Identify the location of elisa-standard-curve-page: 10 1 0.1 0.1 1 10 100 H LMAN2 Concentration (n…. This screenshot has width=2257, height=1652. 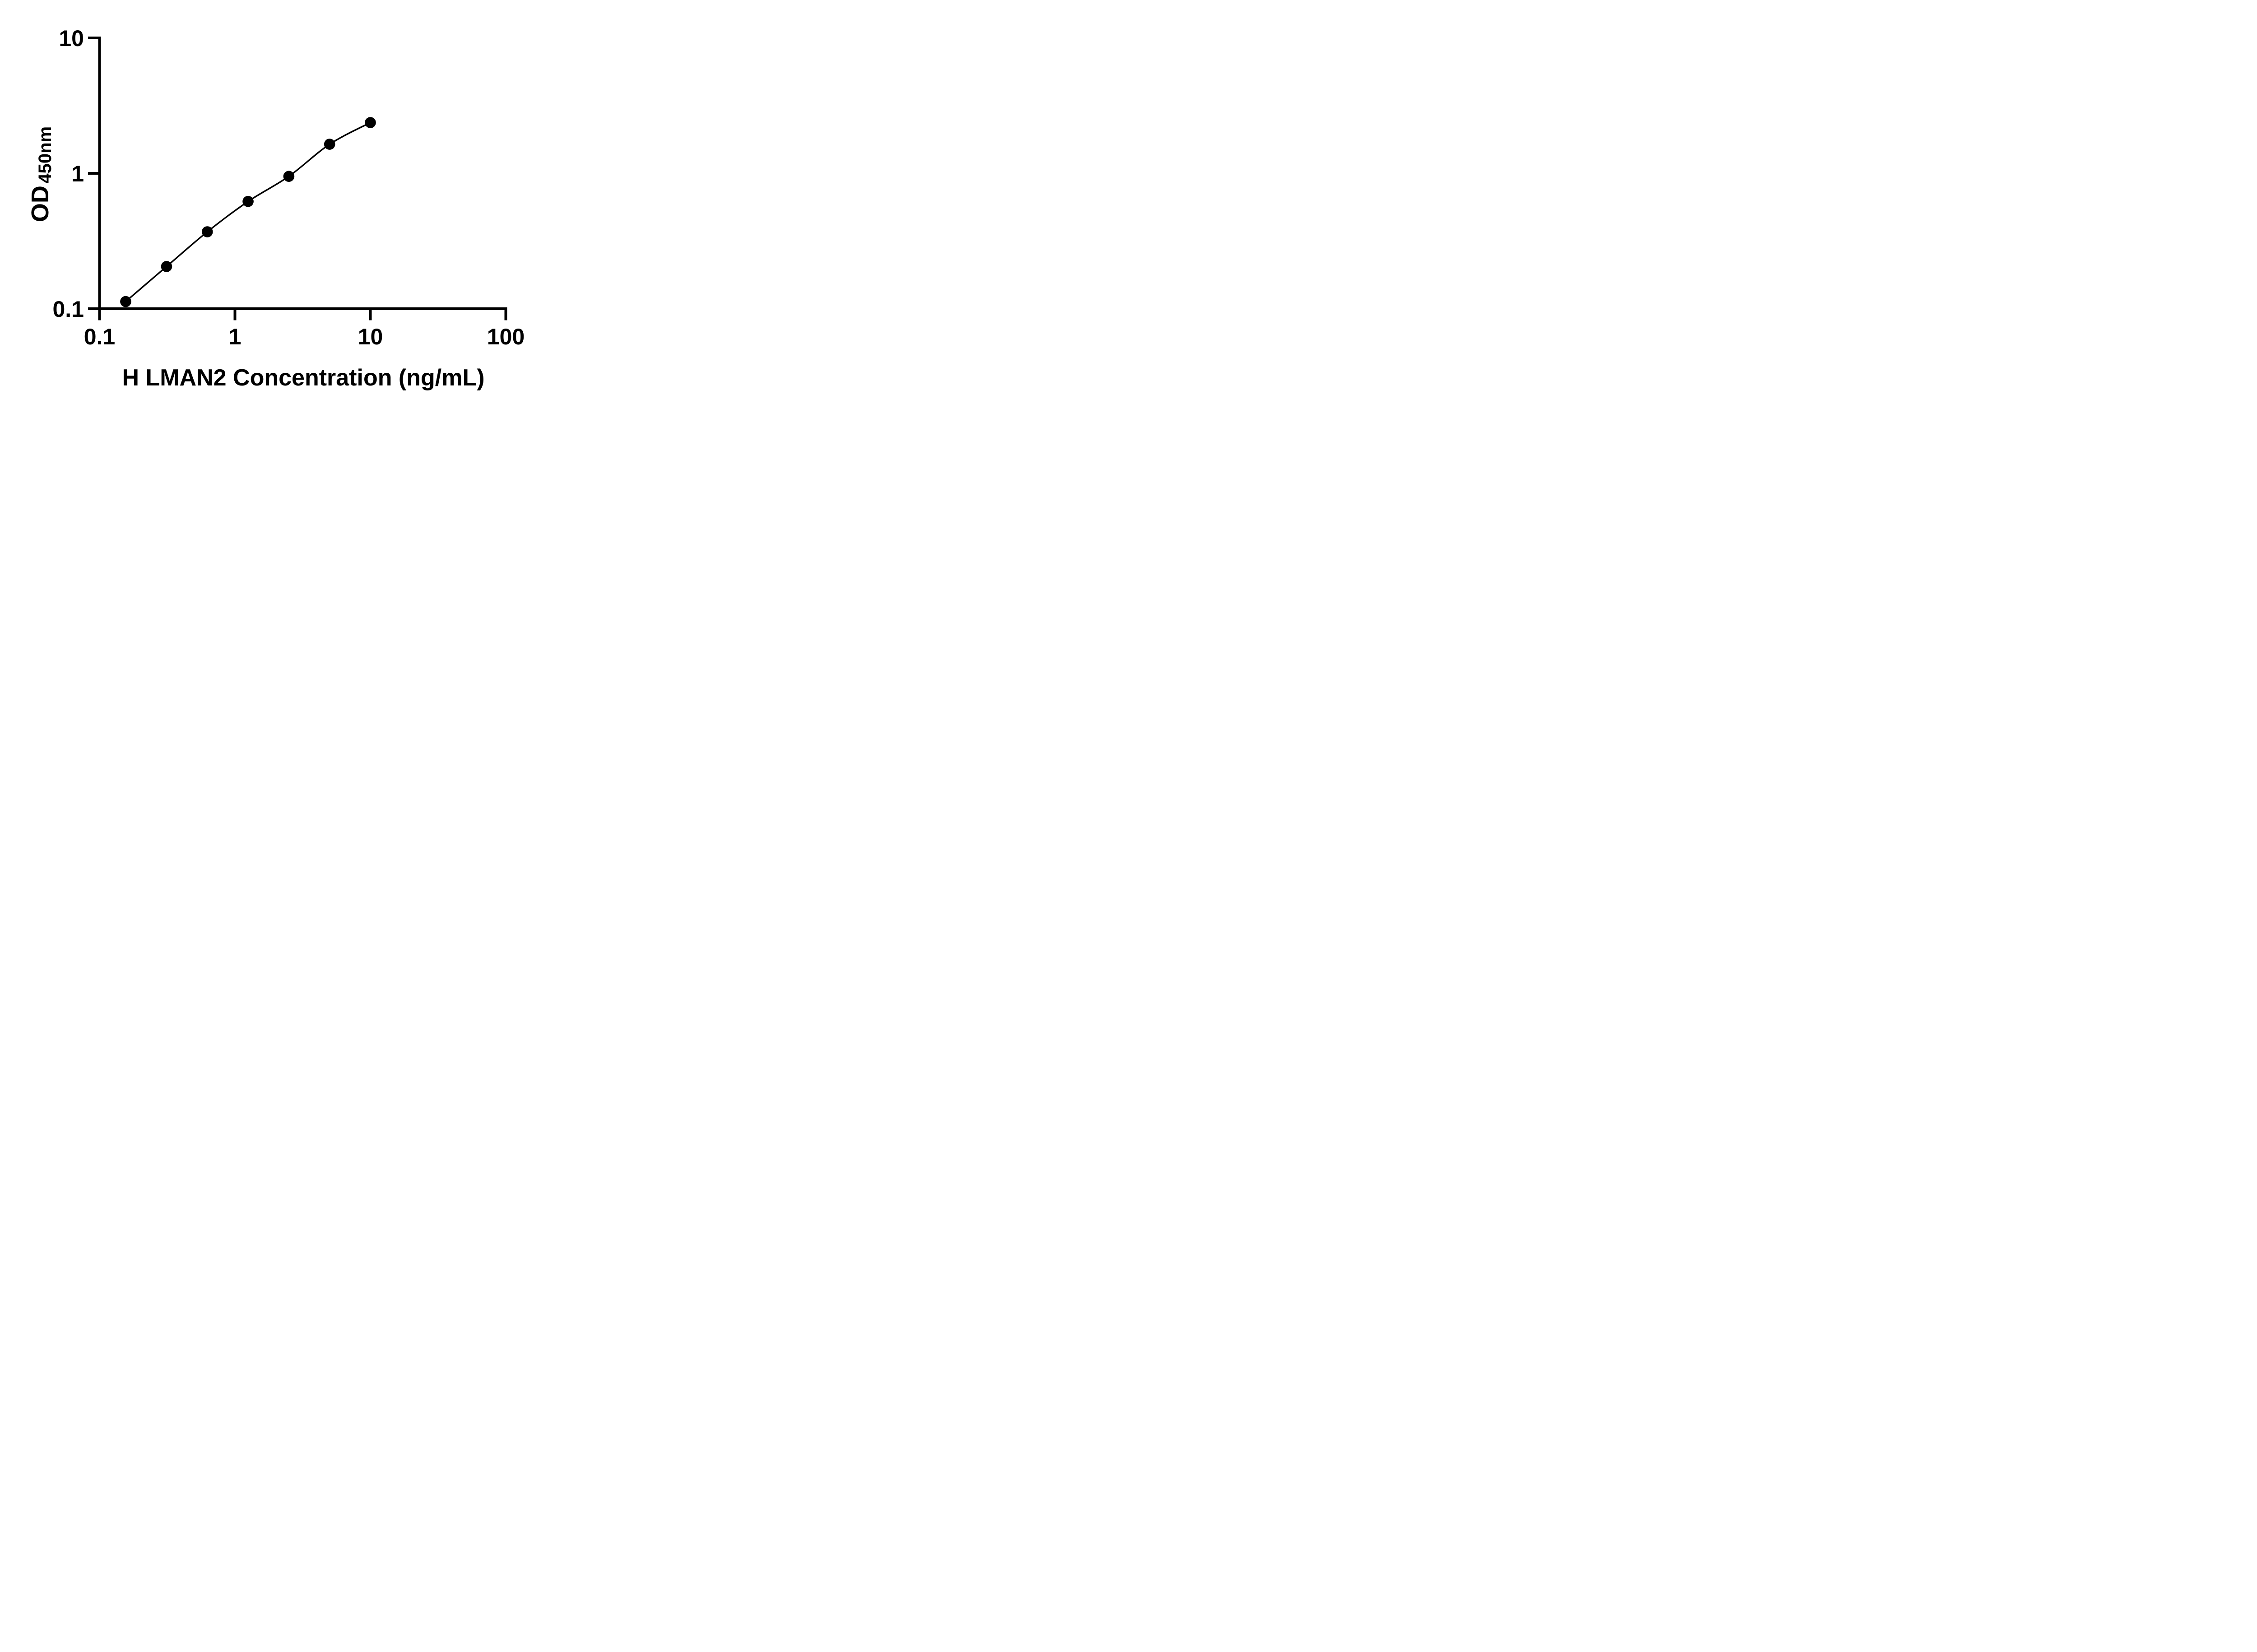
(284, 206).